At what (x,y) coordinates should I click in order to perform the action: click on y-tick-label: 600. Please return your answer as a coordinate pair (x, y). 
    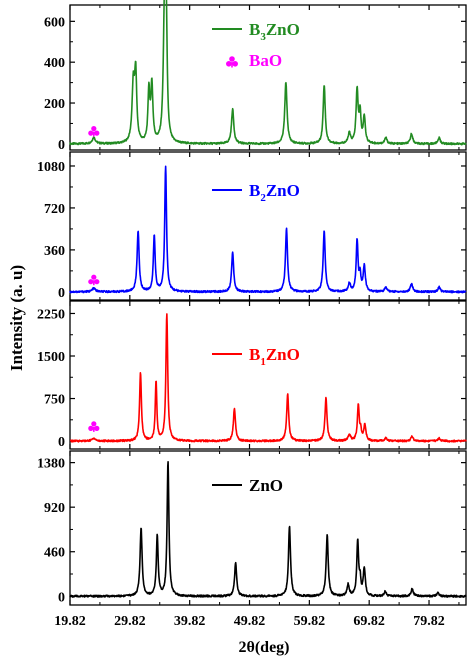
    Looking at the image, I should click on (54, 22).